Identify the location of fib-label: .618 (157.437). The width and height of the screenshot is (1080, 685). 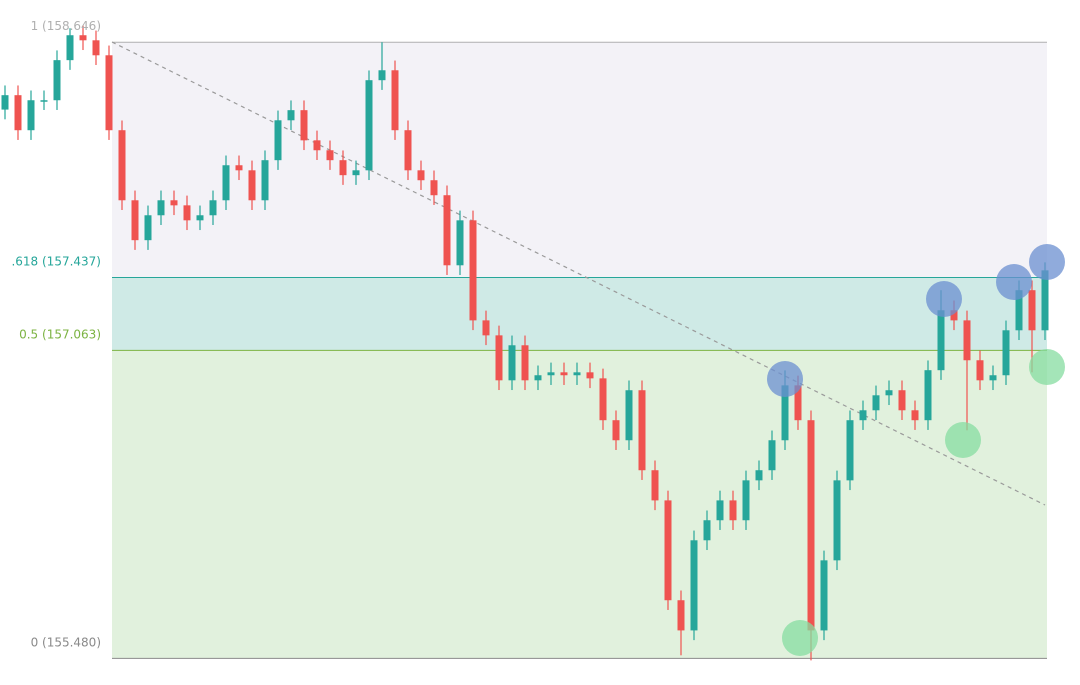
(56, 262).